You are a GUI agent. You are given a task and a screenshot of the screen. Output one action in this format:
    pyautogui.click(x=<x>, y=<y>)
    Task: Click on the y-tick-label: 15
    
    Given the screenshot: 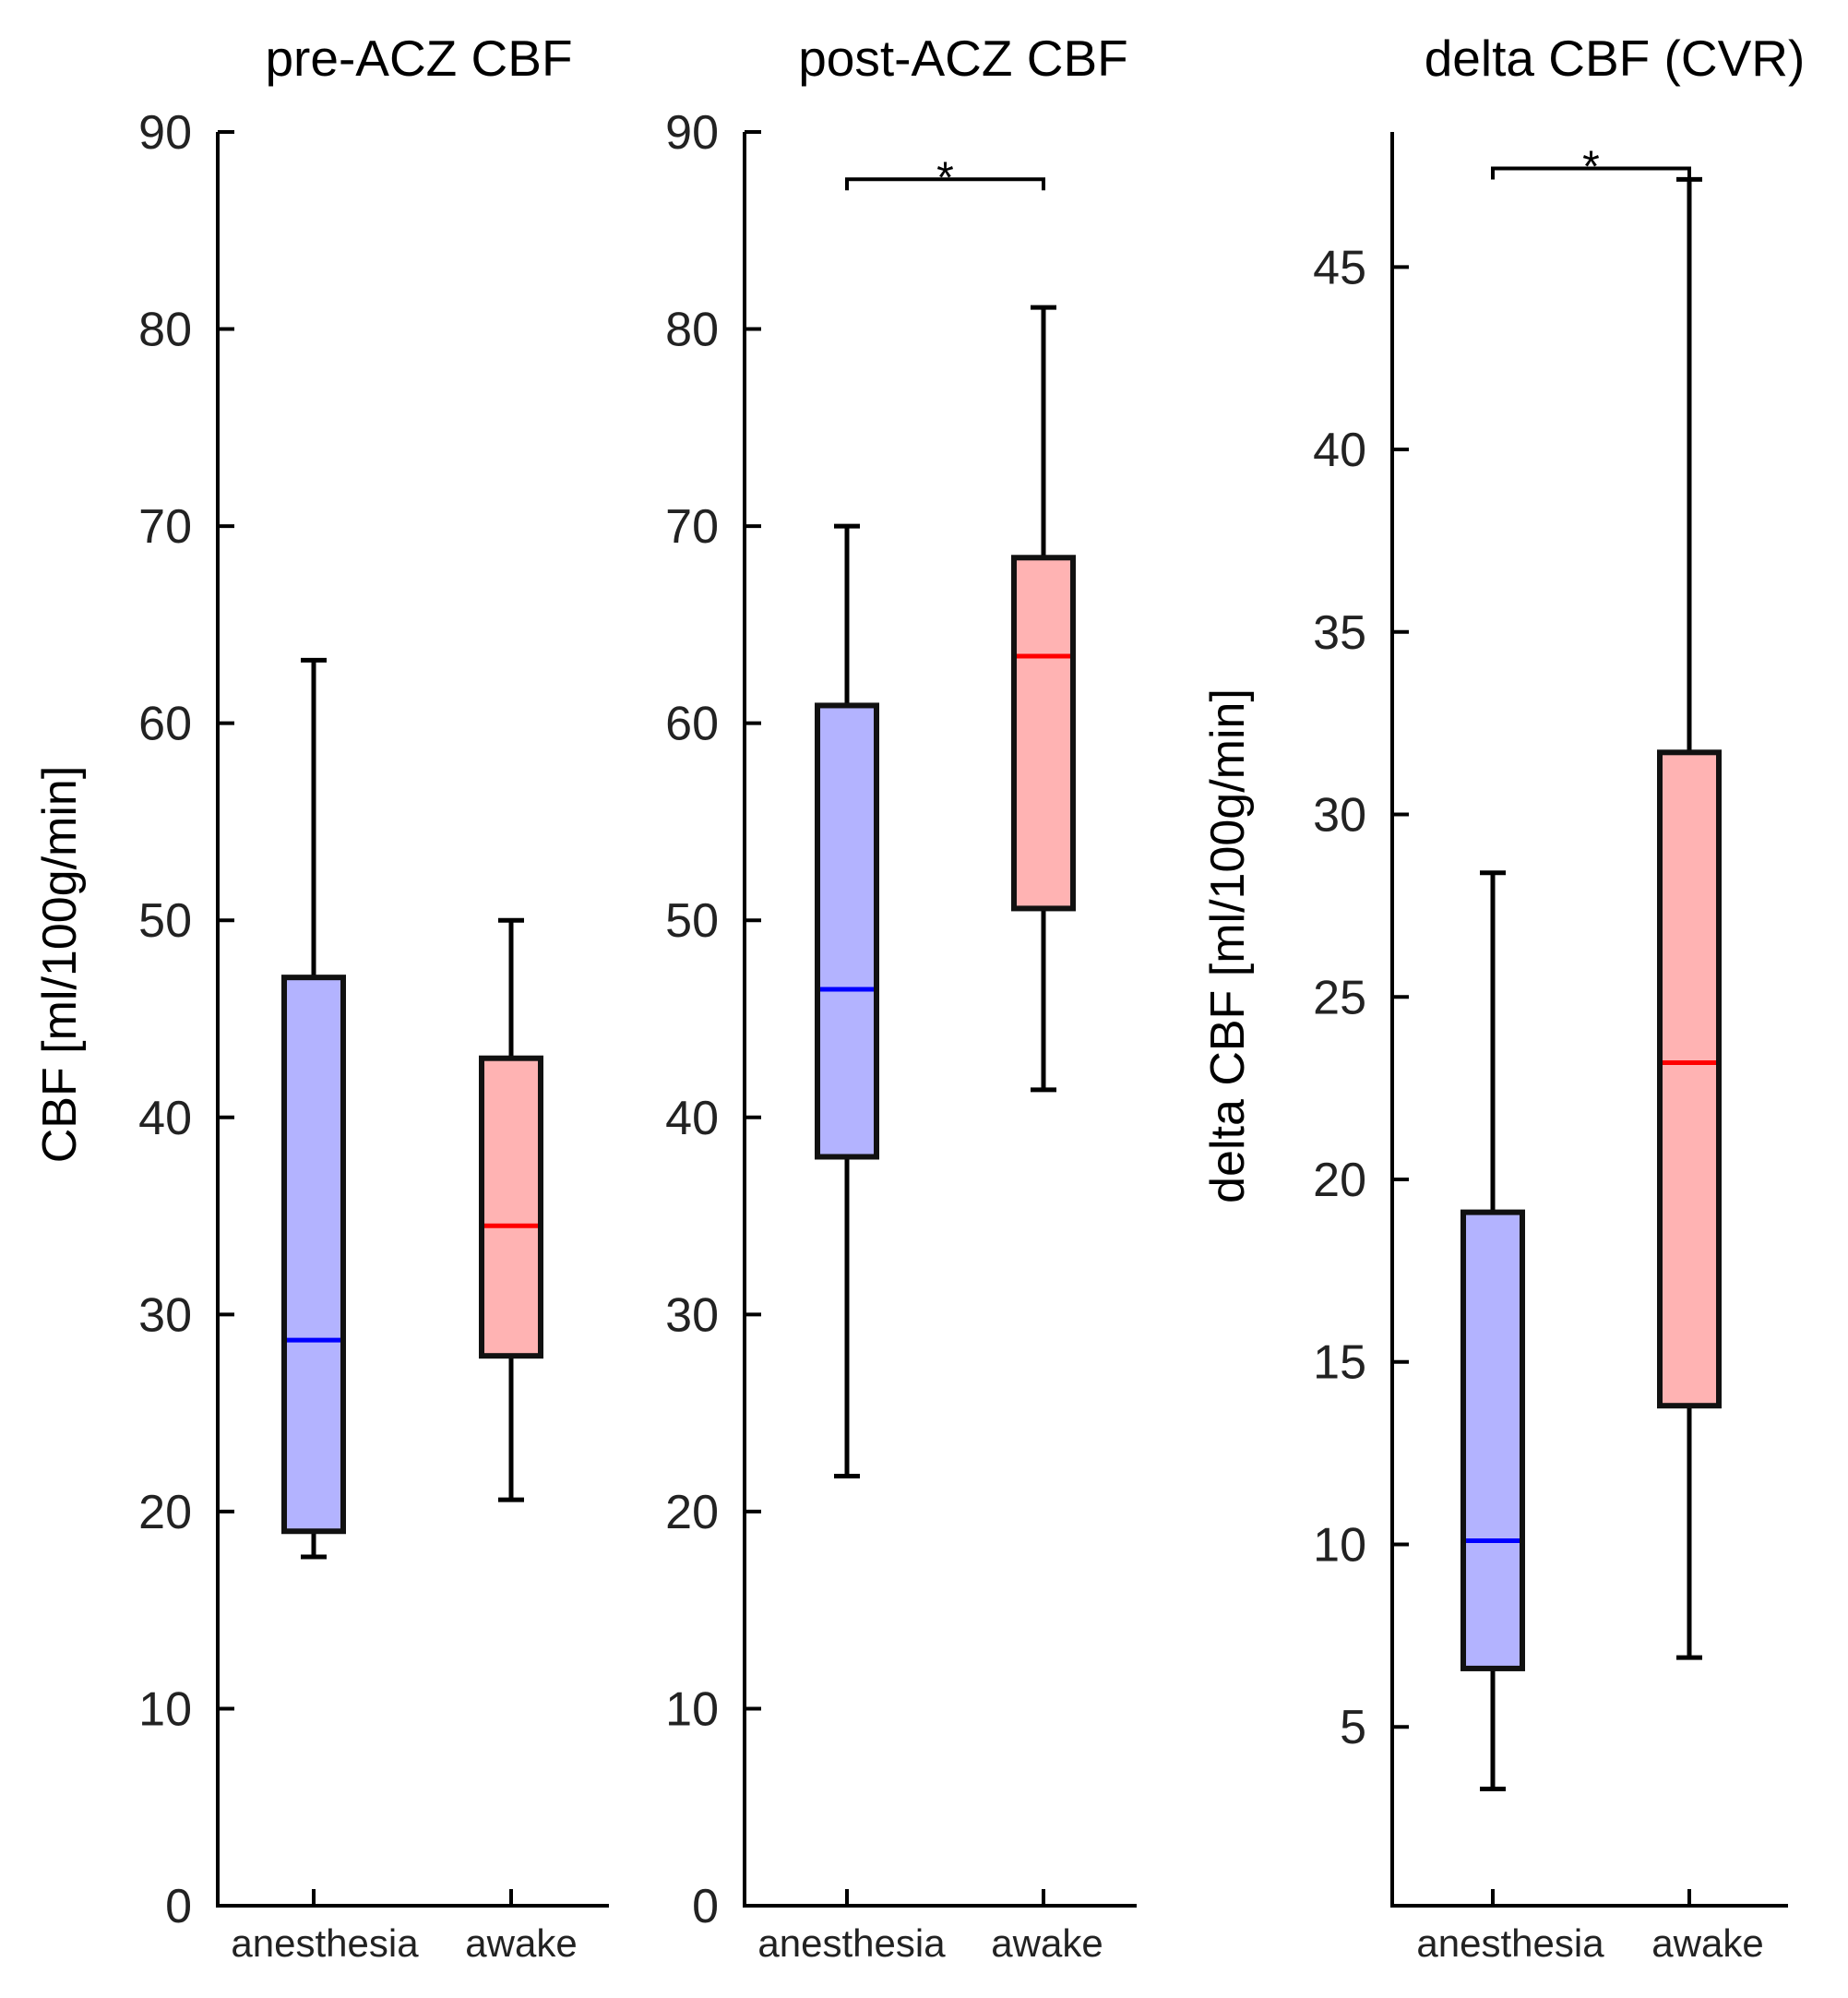 What is the action you would take?
    pyautogui.click(x=1339, y=1363)
    